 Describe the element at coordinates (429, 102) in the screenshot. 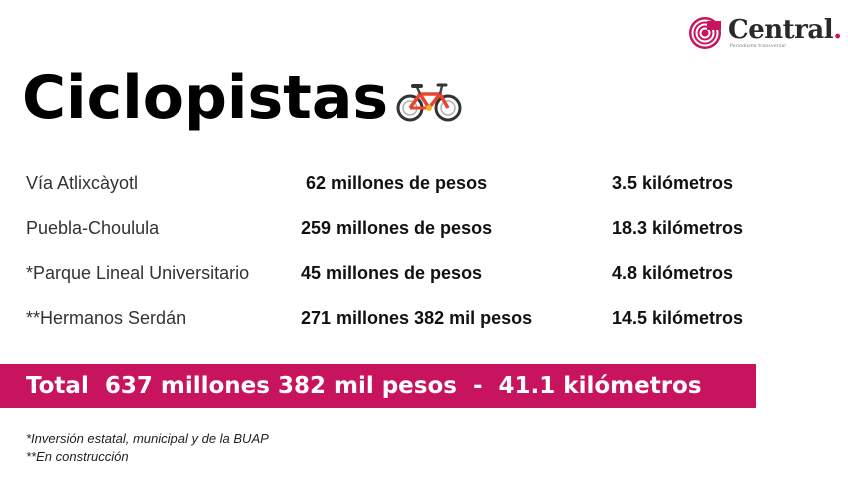

I see `bicycle-icon` at that location.